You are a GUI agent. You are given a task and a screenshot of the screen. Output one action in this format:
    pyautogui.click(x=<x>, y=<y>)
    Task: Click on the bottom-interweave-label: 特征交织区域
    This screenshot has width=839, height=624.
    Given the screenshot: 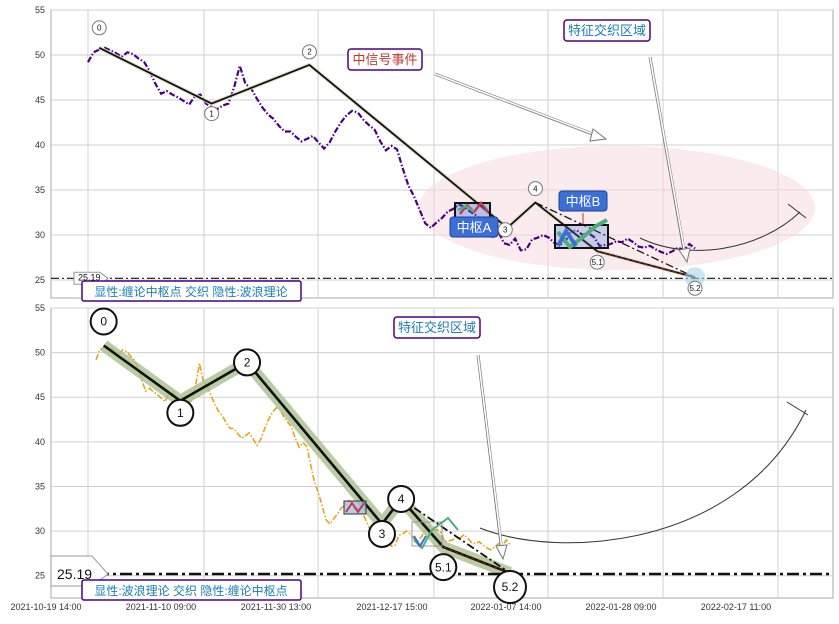 What is the action you would take?
    pyautogui.click(x=437, y=327)
    